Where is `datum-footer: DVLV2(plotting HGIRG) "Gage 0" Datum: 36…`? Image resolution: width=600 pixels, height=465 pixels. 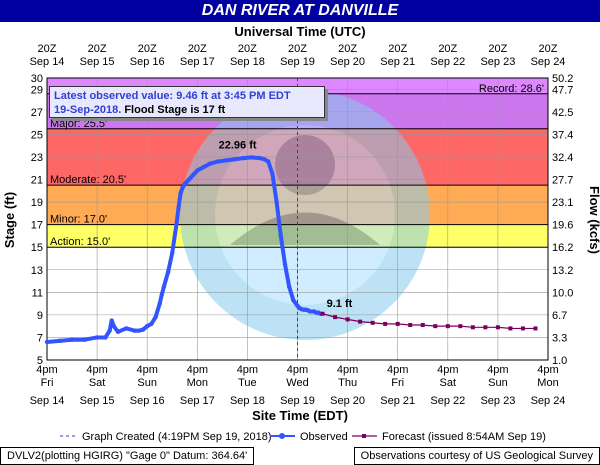 datum-footer: DVLV2(plotting HGIRG) "Gage 0" Datum: 36… is located at coordinates (127, 456).